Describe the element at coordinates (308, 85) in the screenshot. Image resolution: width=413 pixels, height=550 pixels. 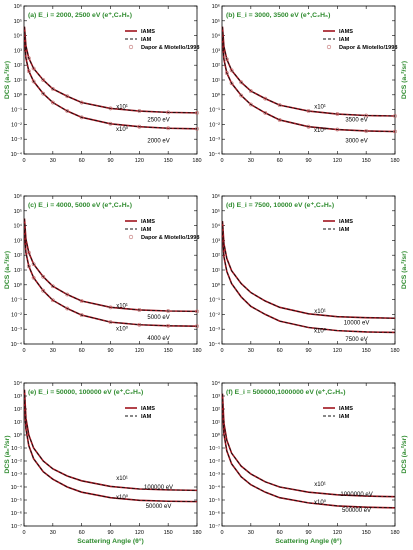
I see `series-iams-line` at that location.